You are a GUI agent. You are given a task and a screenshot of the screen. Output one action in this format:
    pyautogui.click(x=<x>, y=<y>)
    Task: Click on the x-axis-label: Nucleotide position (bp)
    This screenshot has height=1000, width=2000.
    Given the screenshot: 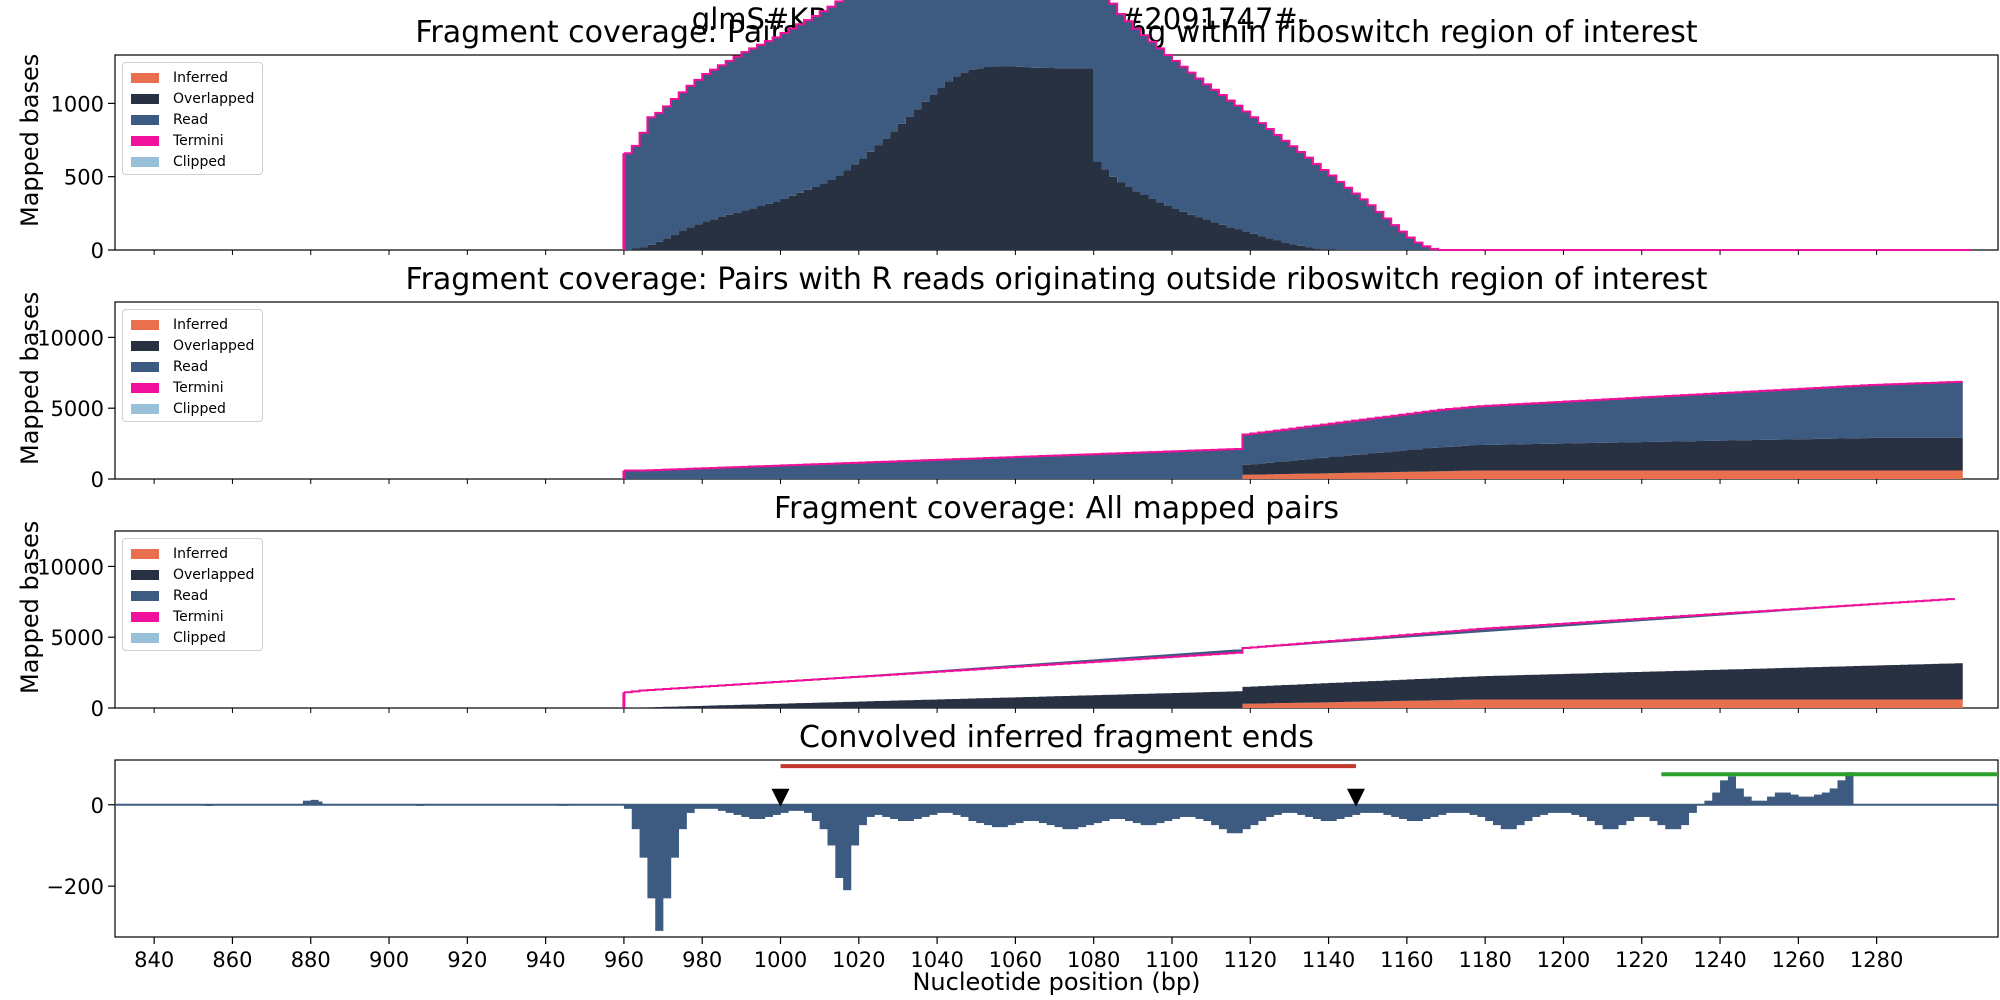 What is the action you would take?
    pyautogui.click(x=1056, y=982)
    